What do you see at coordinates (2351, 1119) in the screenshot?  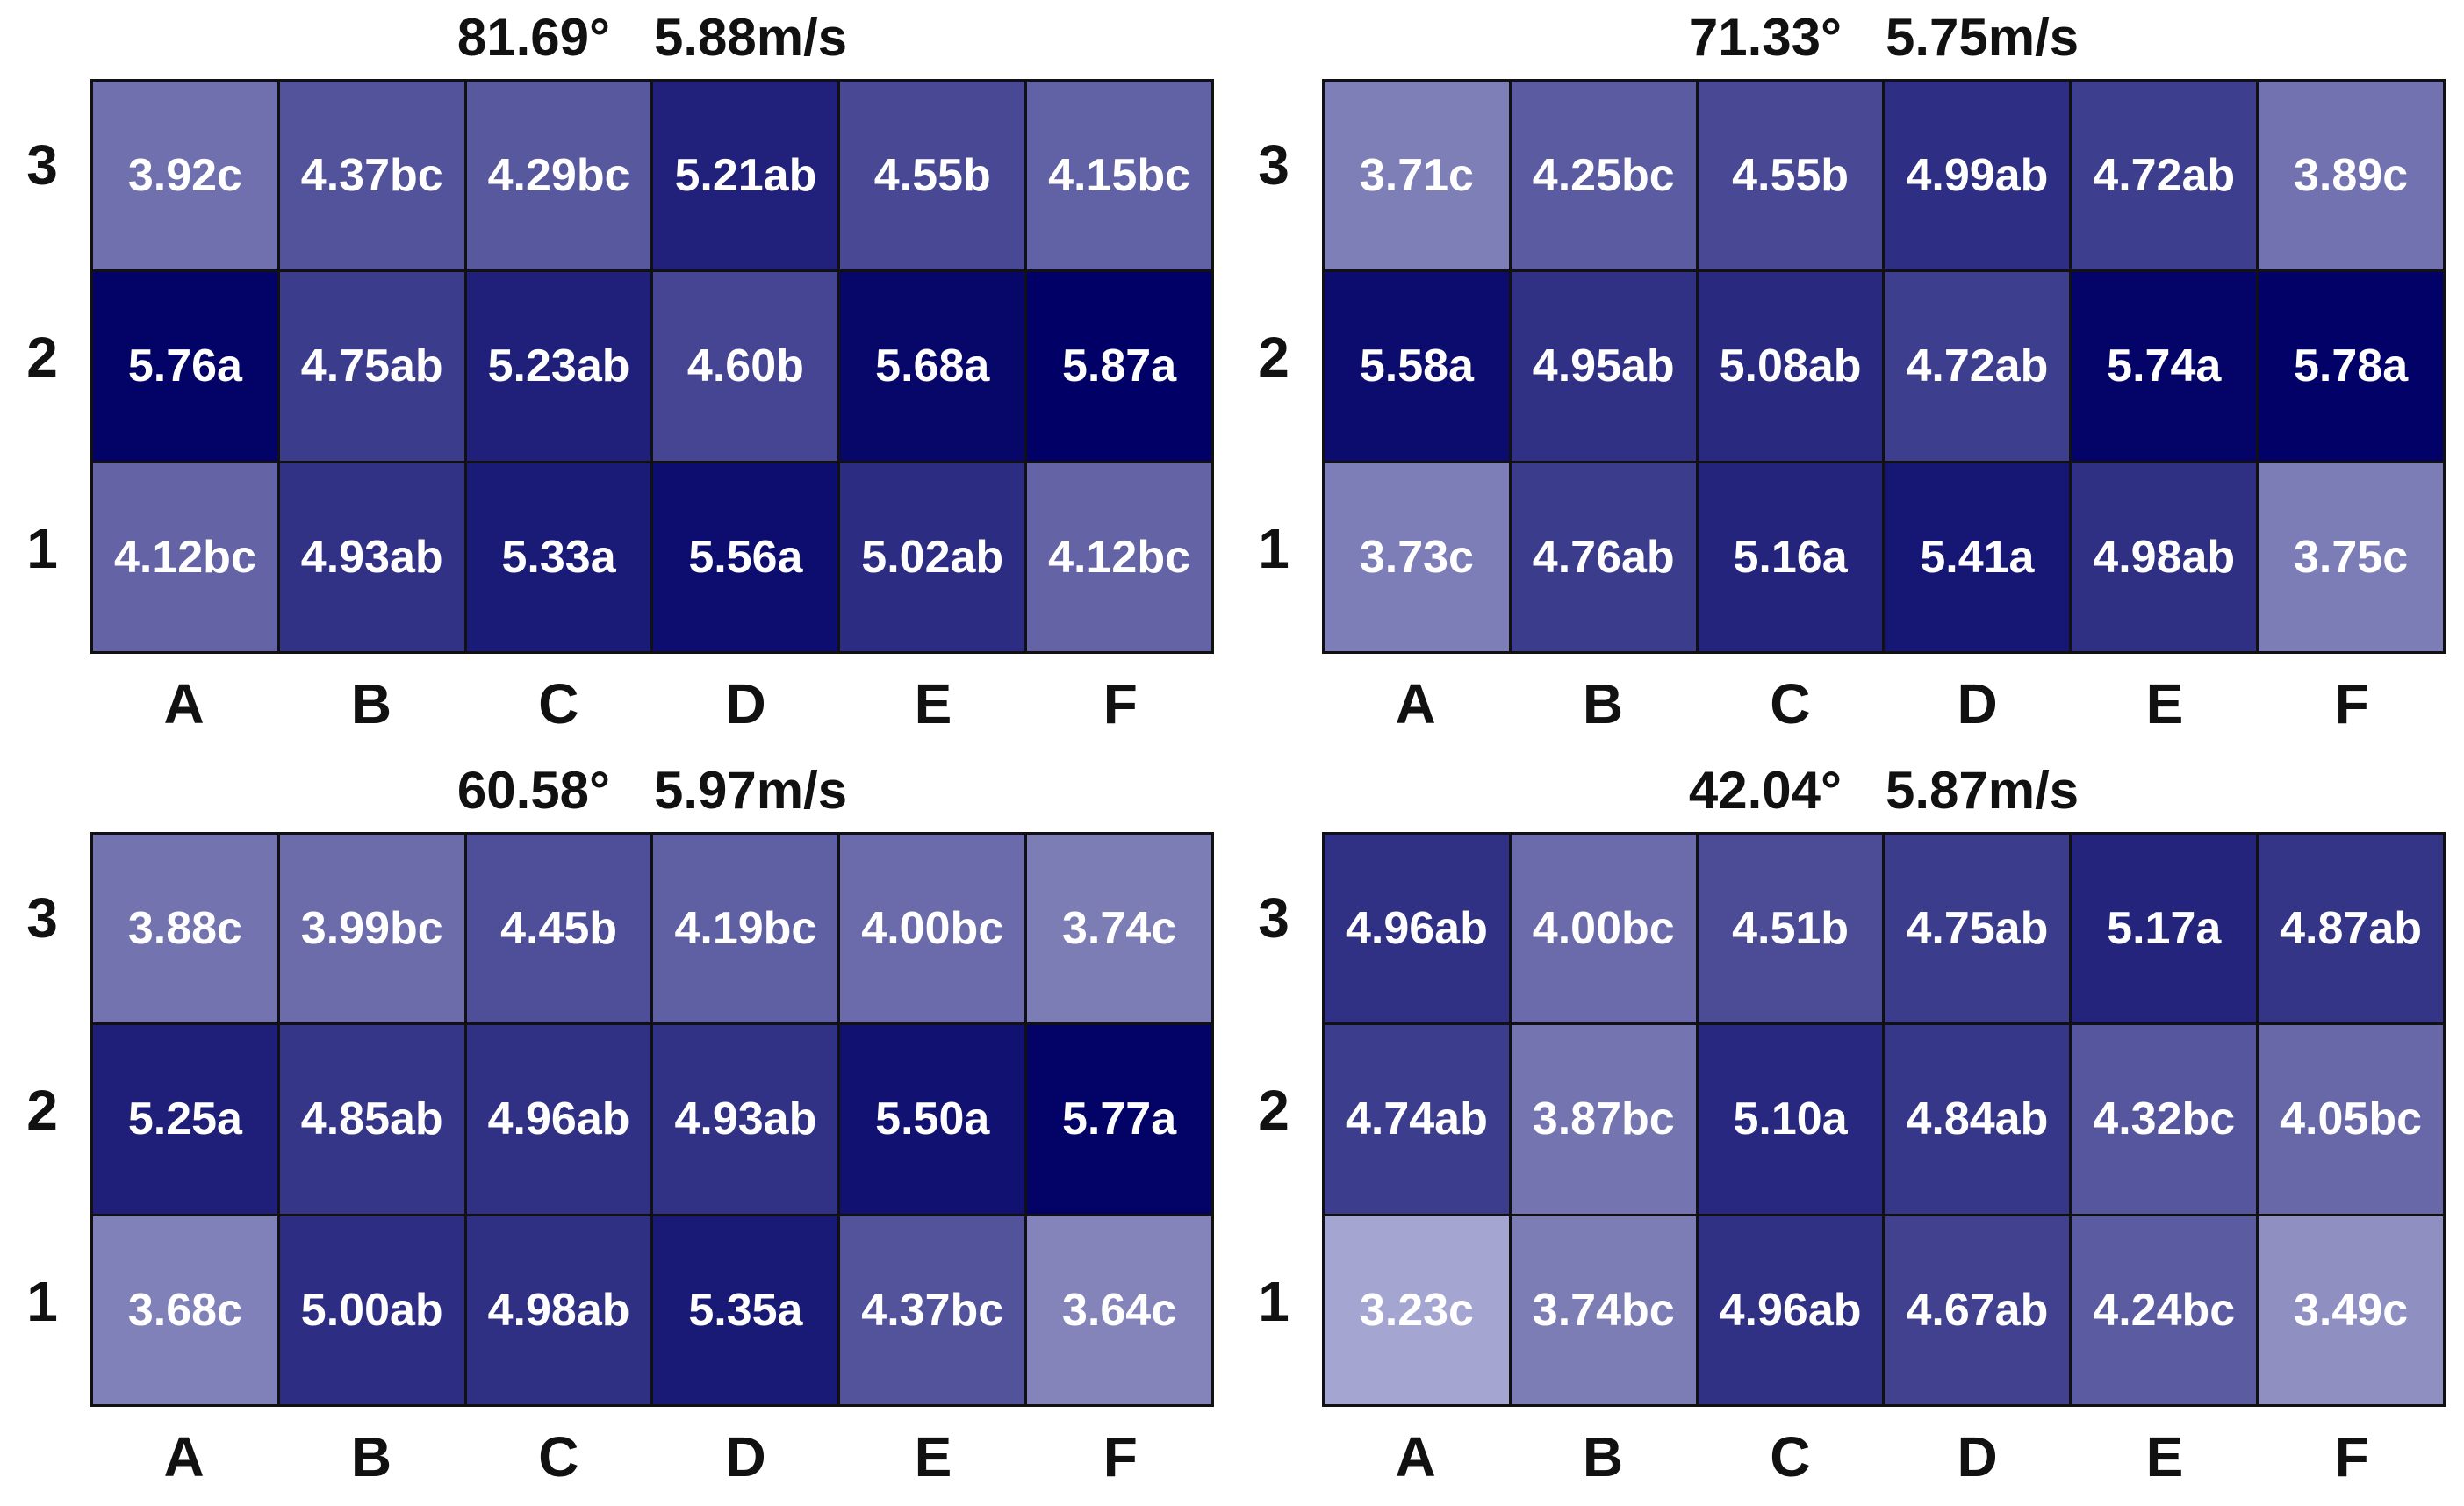 I see `heatmap-cell: 4.05bc` at bounding box center [2351, 1119].